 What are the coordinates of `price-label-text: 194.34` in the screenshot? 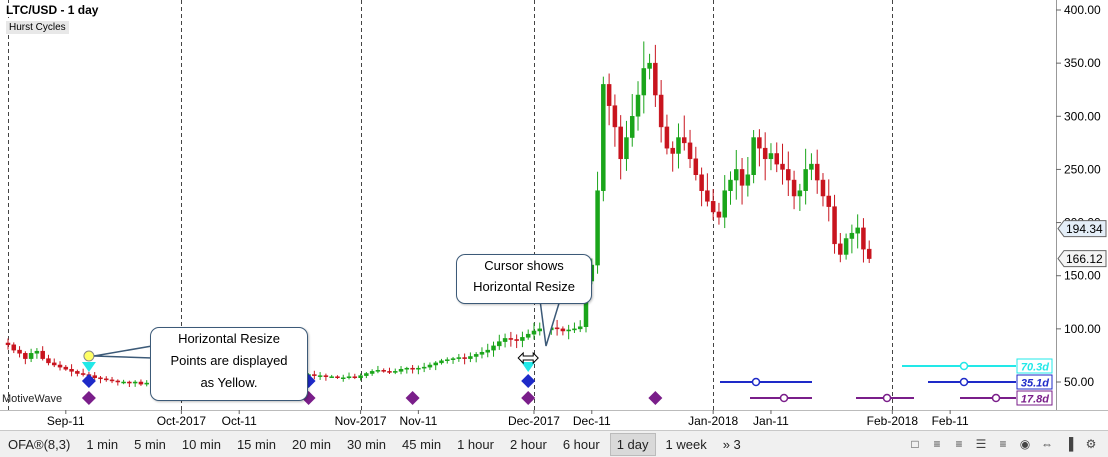 It's located at (1084, 229).